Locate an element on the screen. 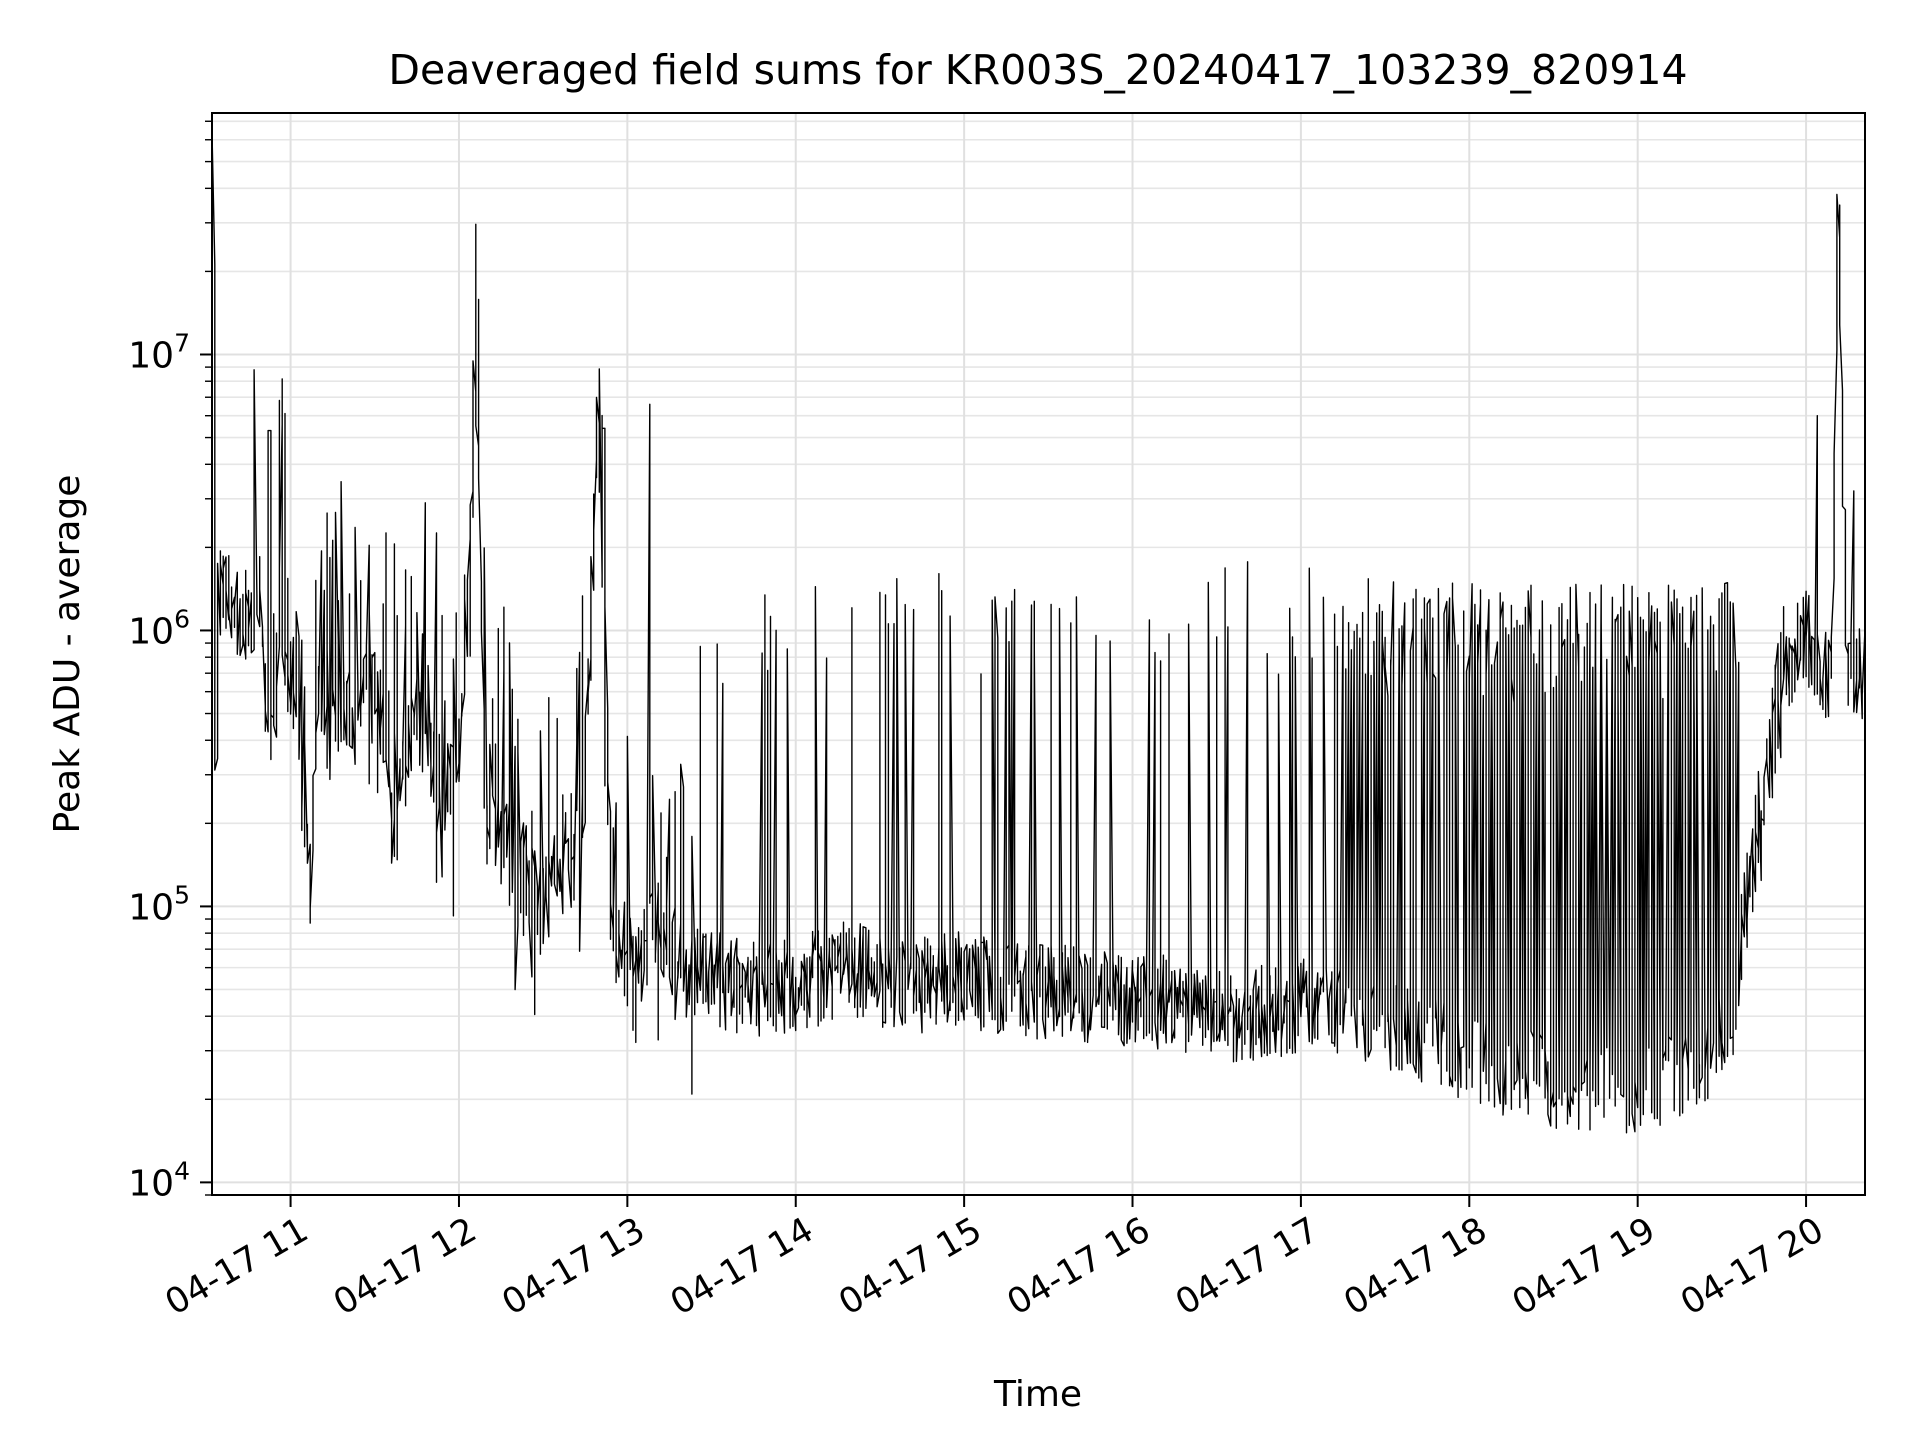  x-tick-label: 04-17 12 is located at coordinates (405, 1266).